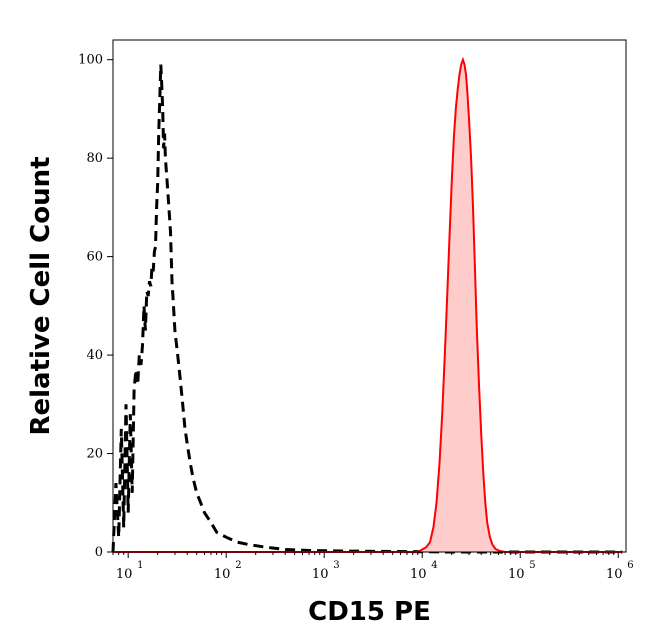  Describe the element at coordinates (99, 552) in the screenshot. I see `y-tick-label: 0` at that location.